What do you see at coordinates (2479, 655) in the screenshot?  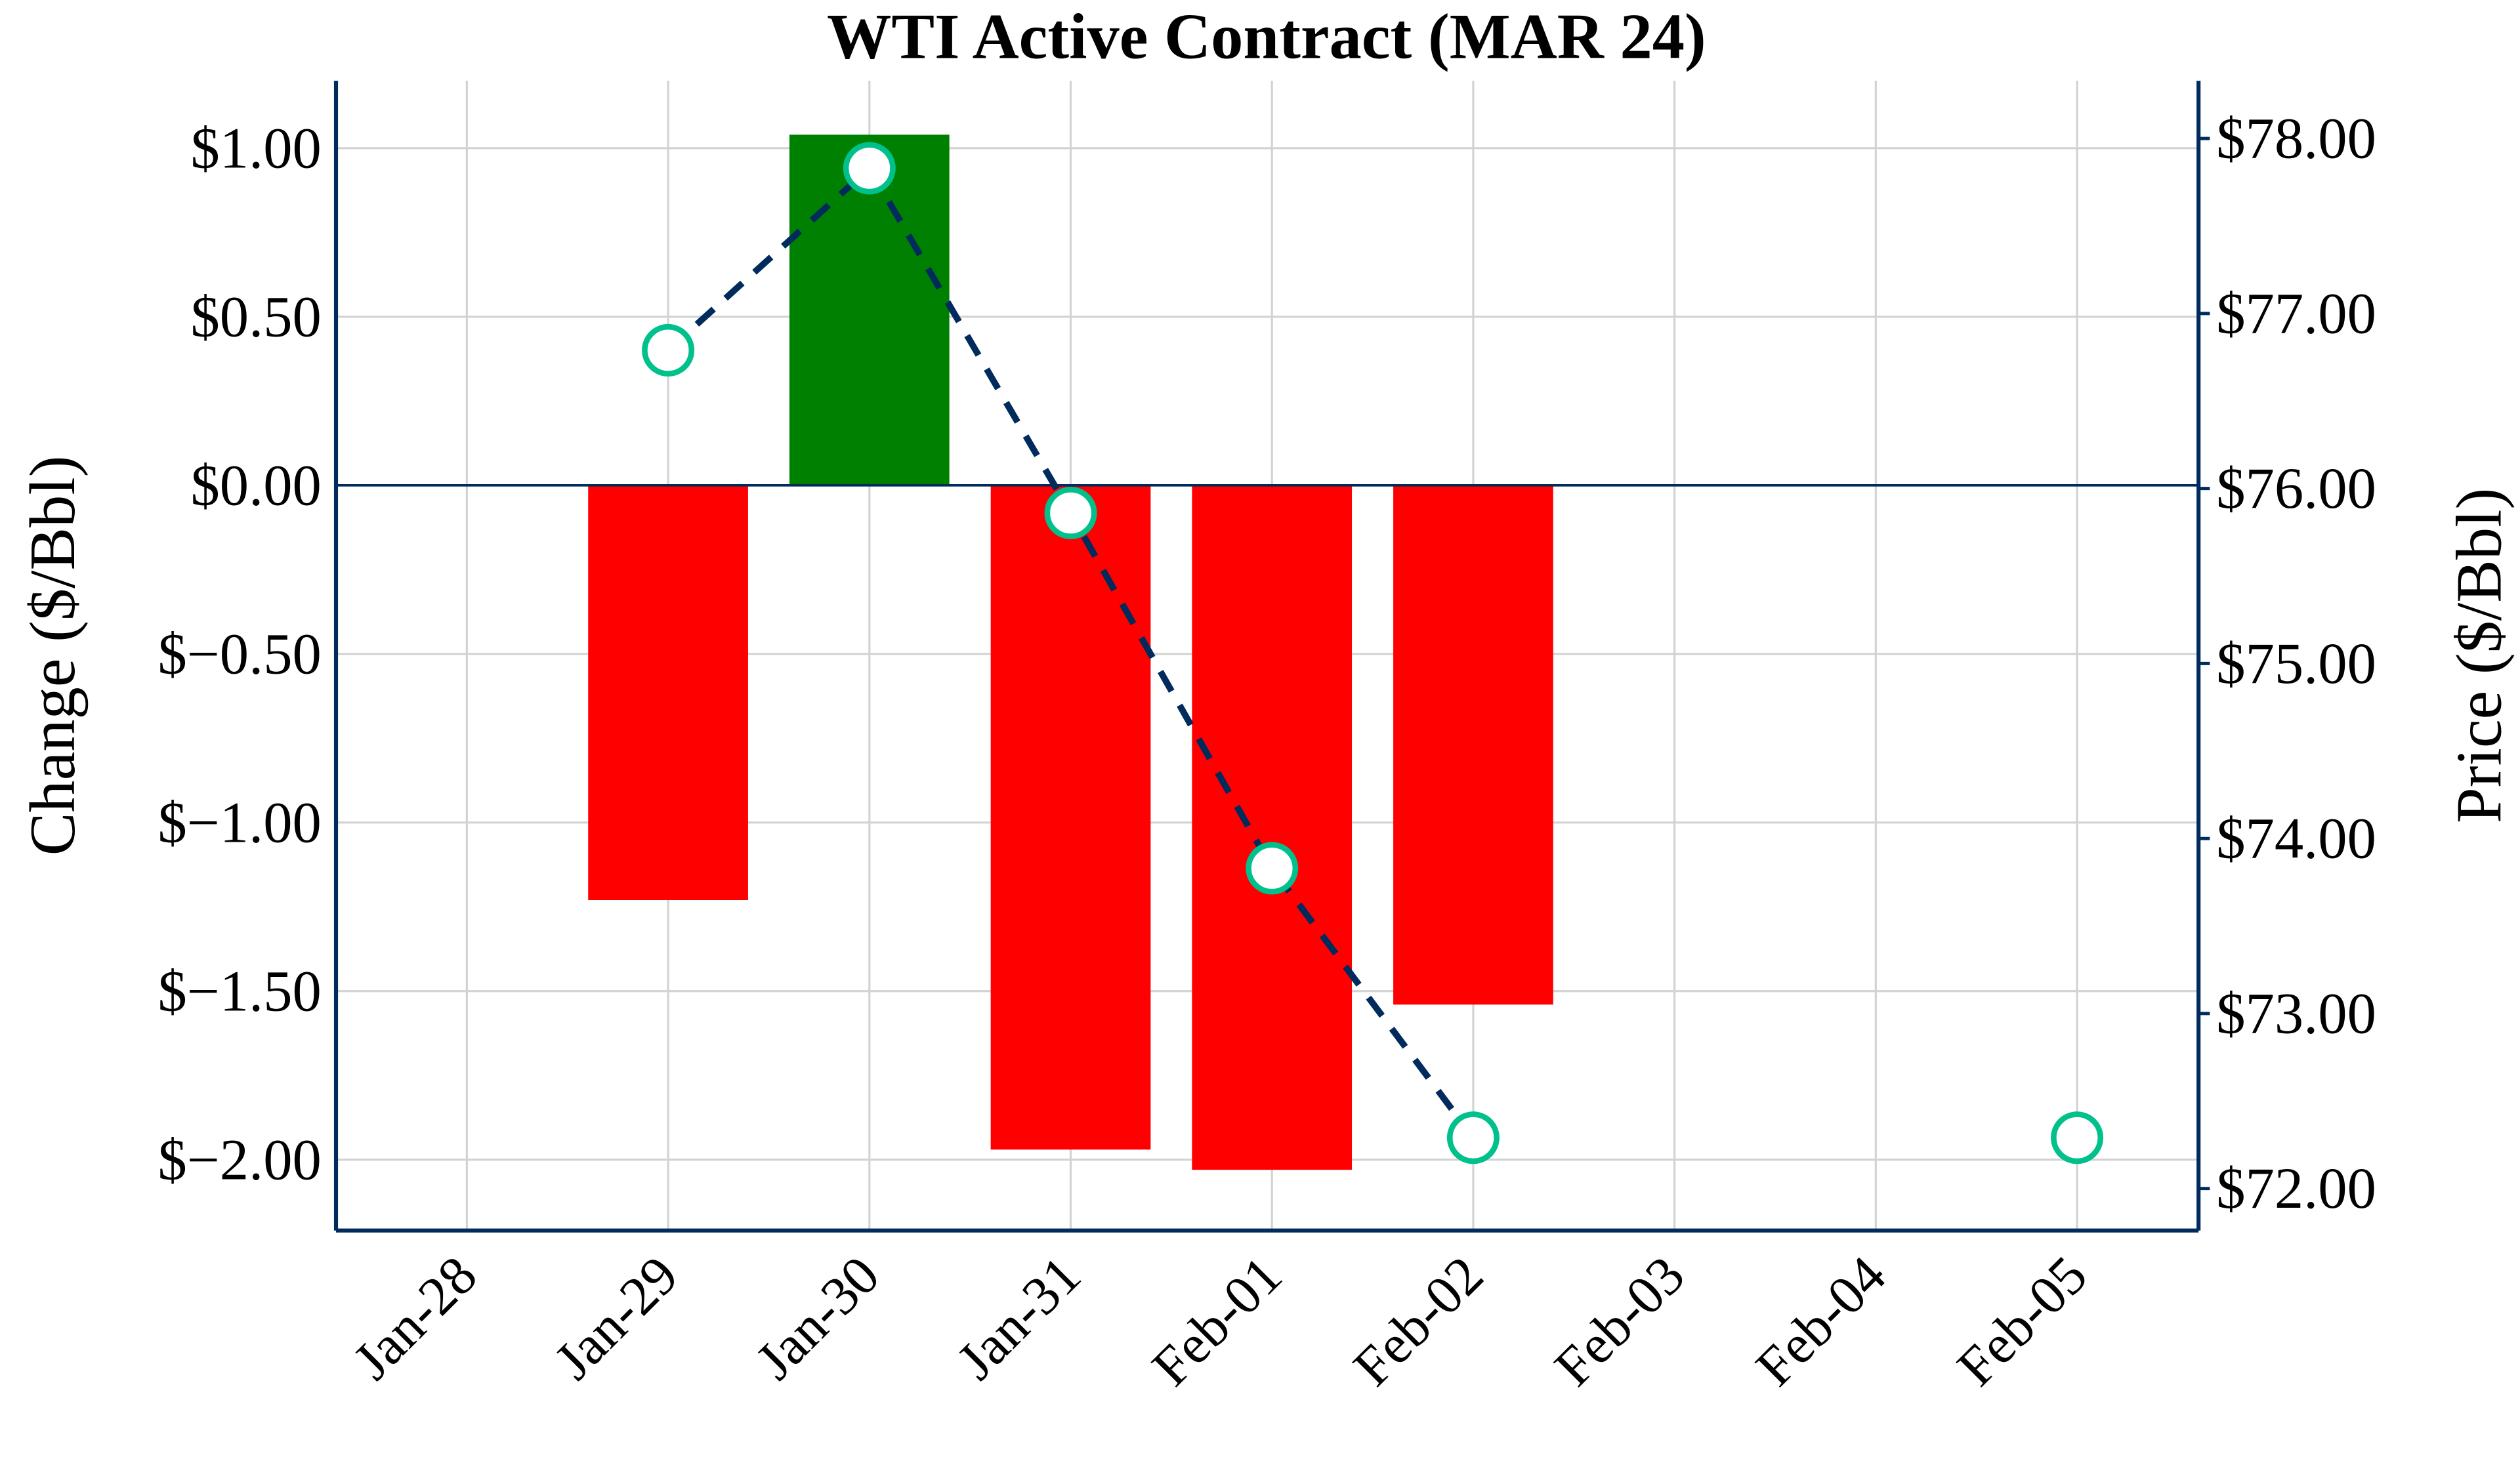 I see `right-axis-label: Price ($/Bbl)` at bounding box center [2479, 655].